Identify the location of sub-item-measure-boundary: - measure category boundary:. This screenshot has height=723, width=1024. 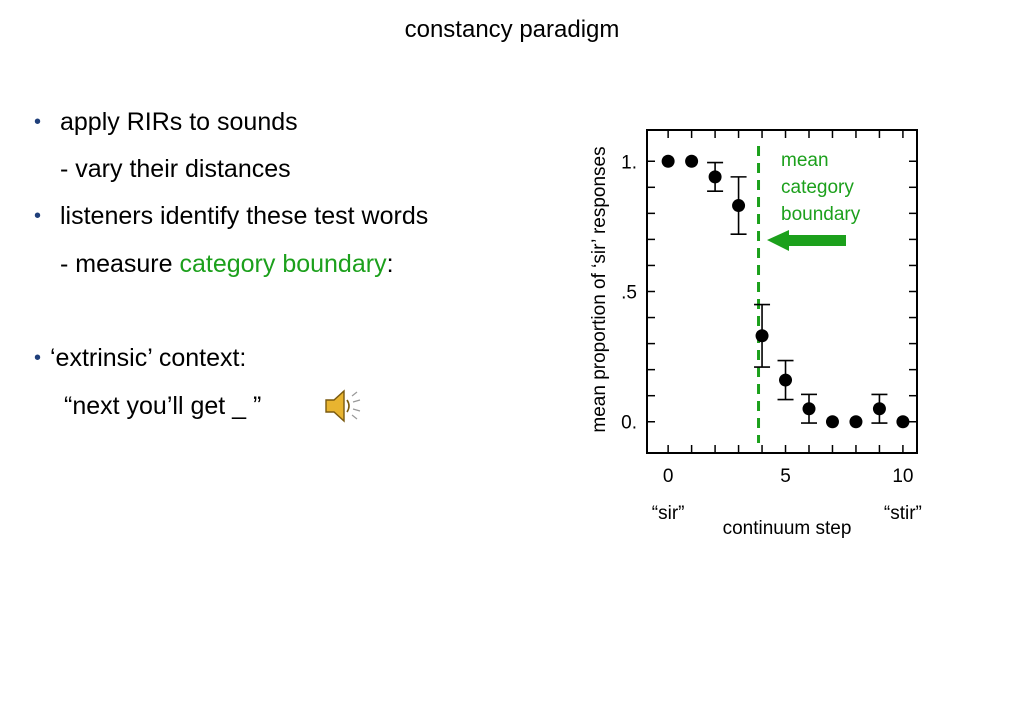
(227, 264).